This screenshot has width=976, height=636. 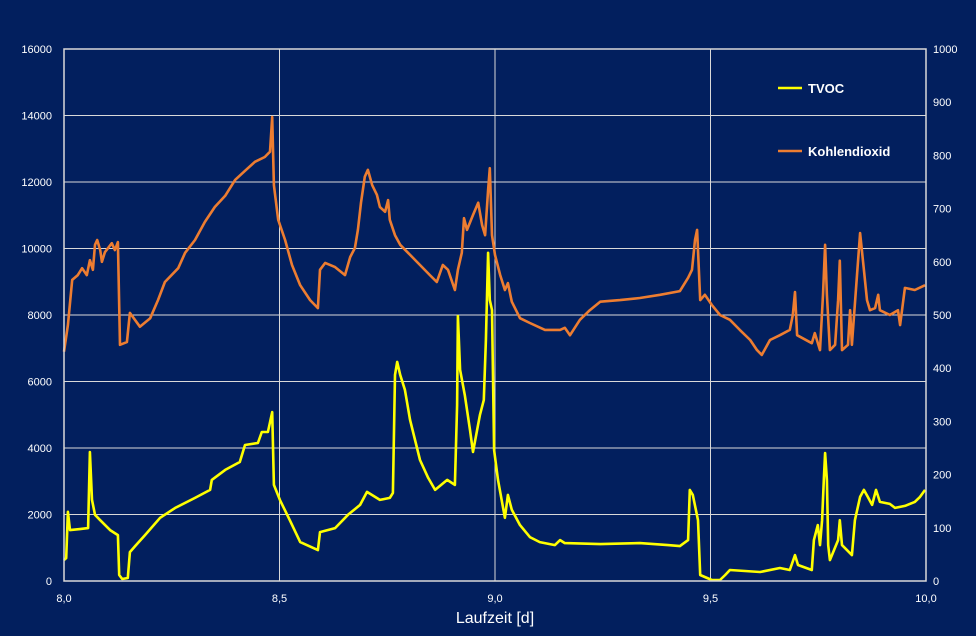 I want to click on x-tick-label: 8,5, so click(x=279, y=599).